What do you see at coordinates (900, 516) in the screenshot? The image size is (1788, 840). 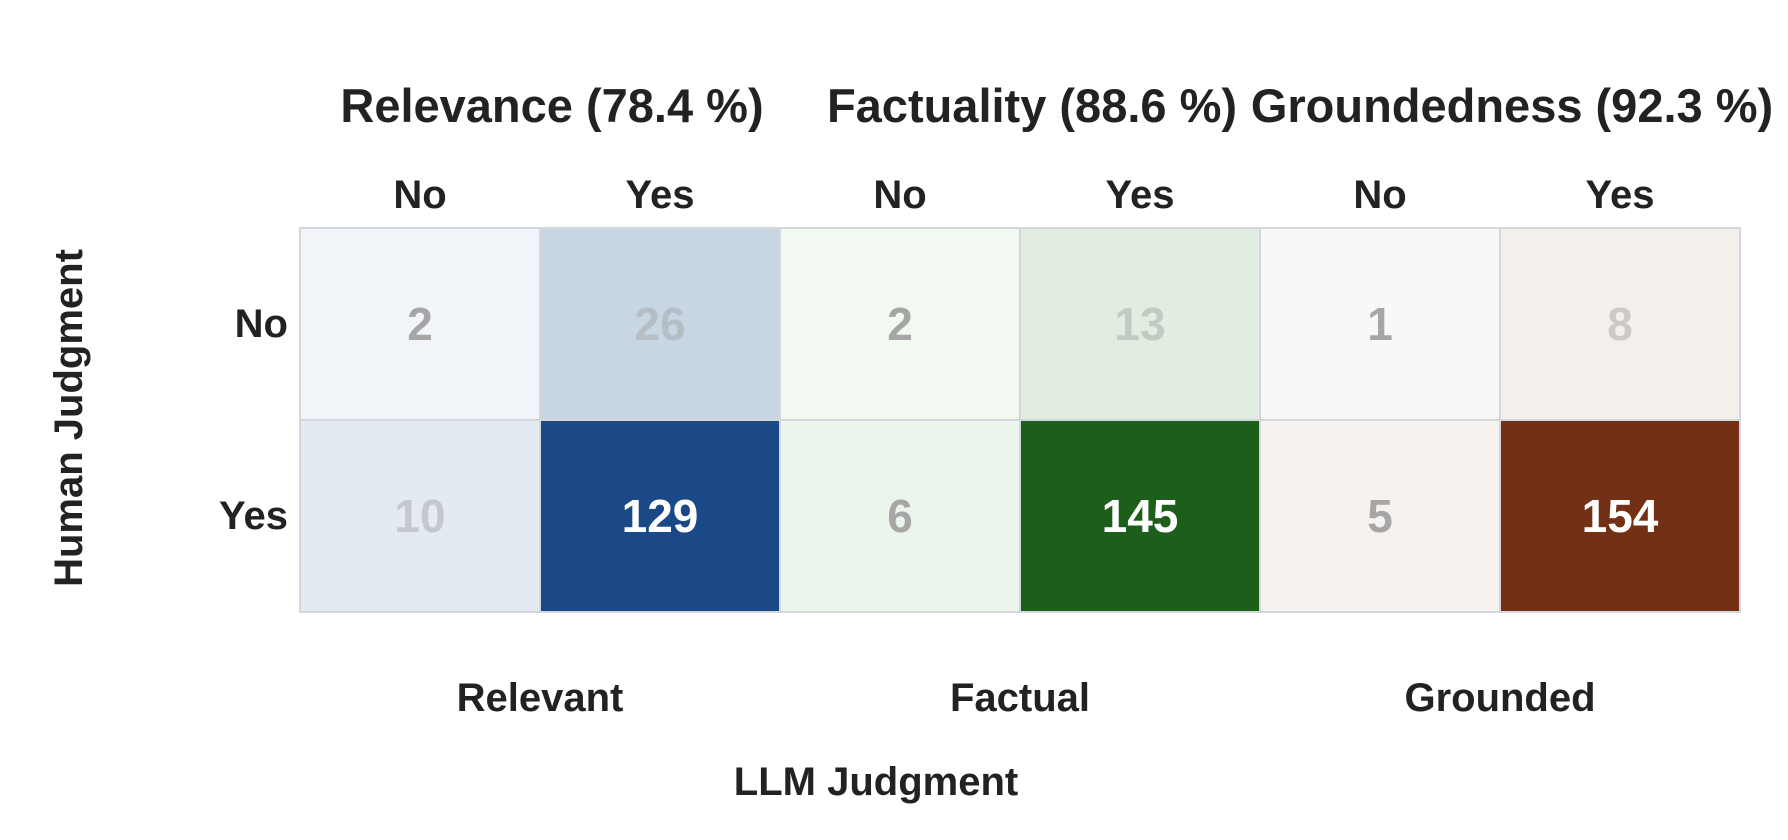 I see `cell-value-label: 6` at bounding box center [900, 516].